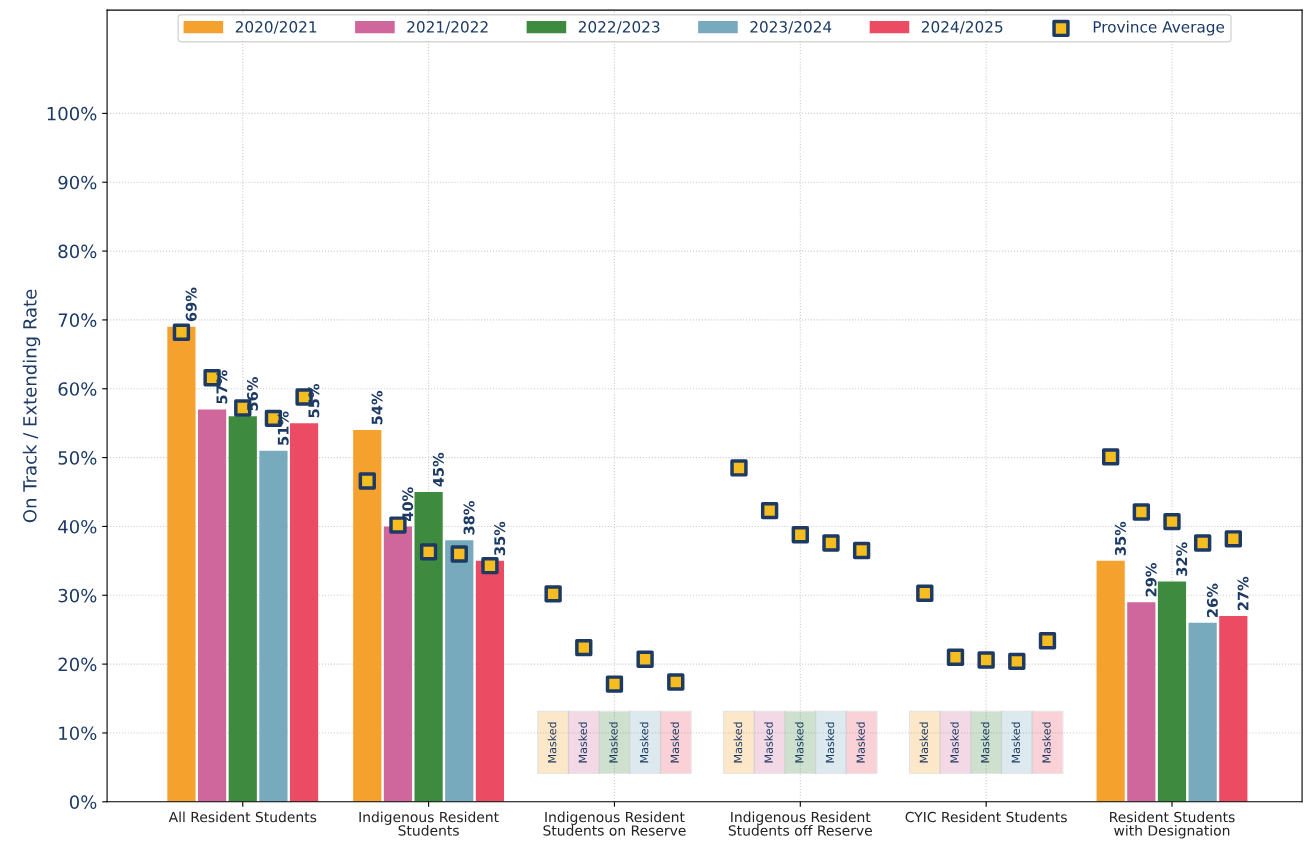 The width and height of the screenshot is (1306, 844). I want to click on y-axis-title: On Track / Extending Rate, so click(31, 406).